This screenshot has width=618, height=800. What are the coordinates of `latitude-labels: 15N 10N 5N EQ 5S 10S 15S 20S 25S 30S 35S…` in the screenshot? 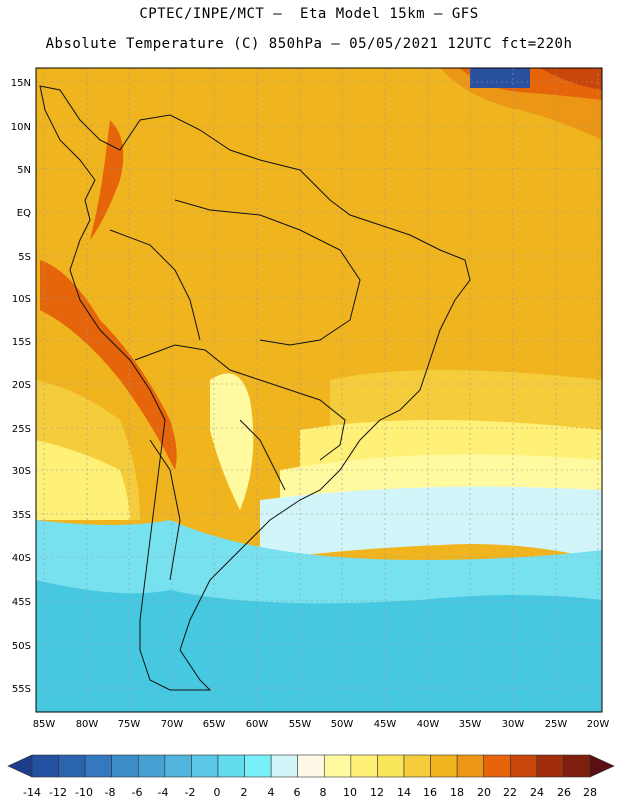 It's located at (21, 386).